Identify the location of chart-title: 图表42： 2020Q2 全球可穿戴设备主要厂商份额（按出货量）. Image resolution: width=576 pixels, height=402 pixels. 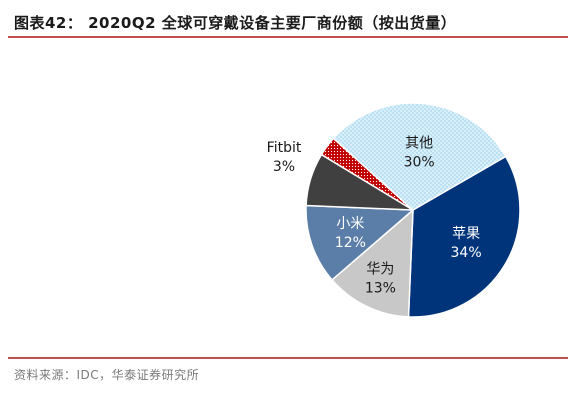
(235, 23).